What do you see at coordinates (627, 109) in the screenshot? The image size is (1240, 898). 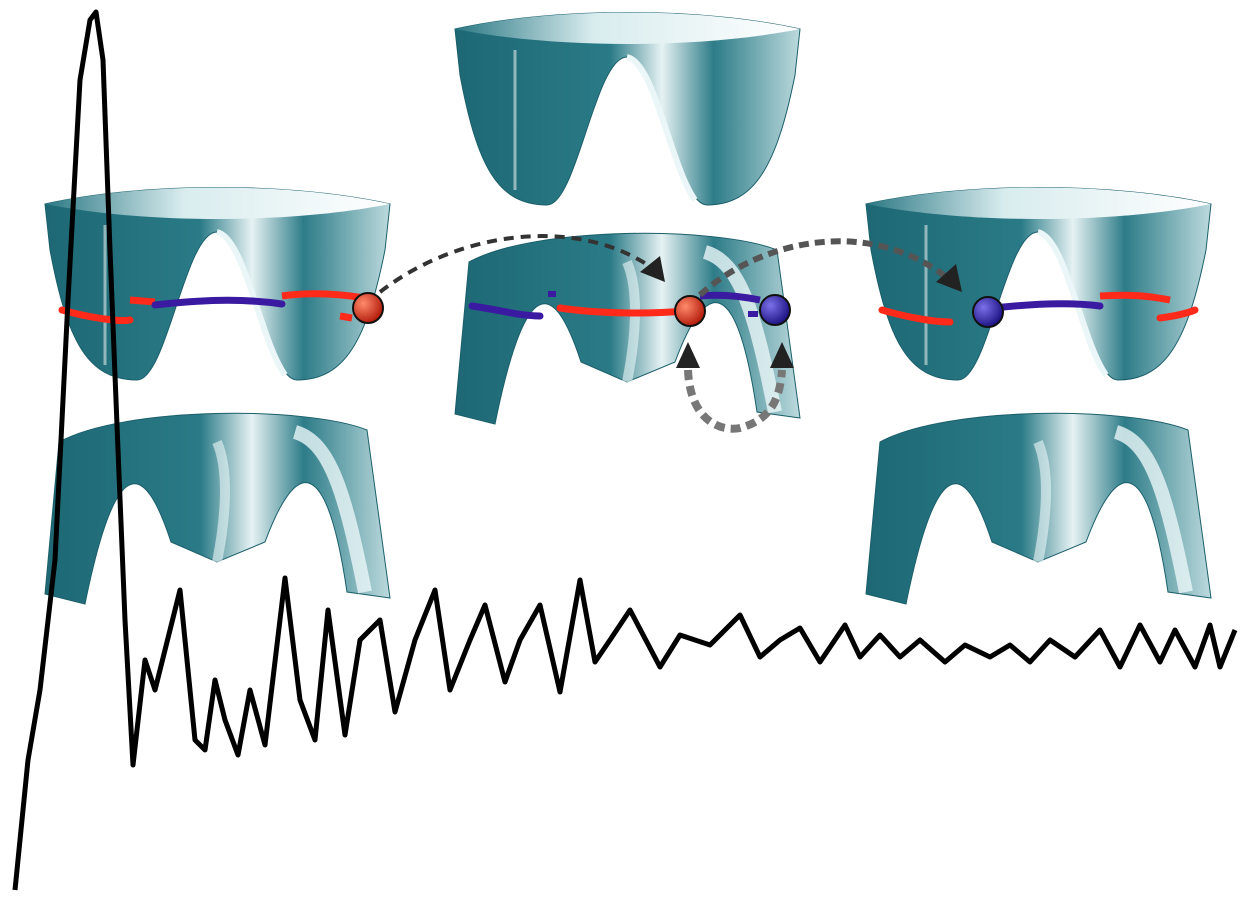 I see `conduction-band-center` at bounding box center [627, 109].